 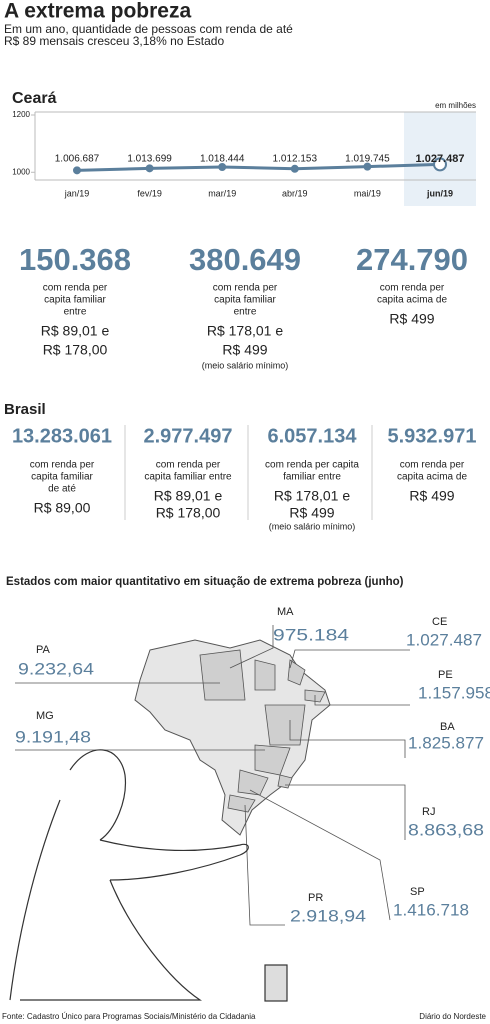 What do you see at coordinates (77, 193) in the screenshot?
I see `x-tick-label: jan/19` at bounding box center [77, 193].